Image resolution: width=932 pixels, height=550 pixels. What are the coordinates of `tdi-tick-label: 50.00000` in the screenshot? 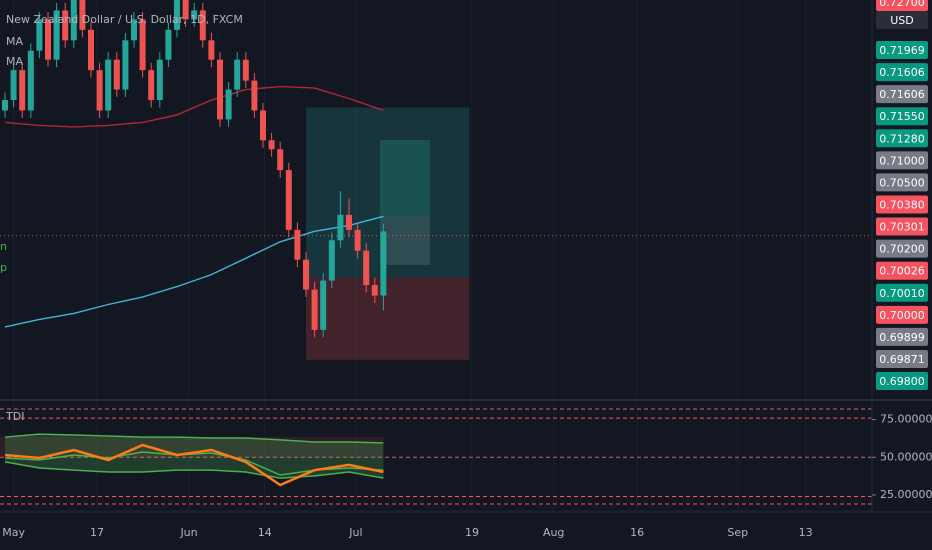 It's located at (906, 456).